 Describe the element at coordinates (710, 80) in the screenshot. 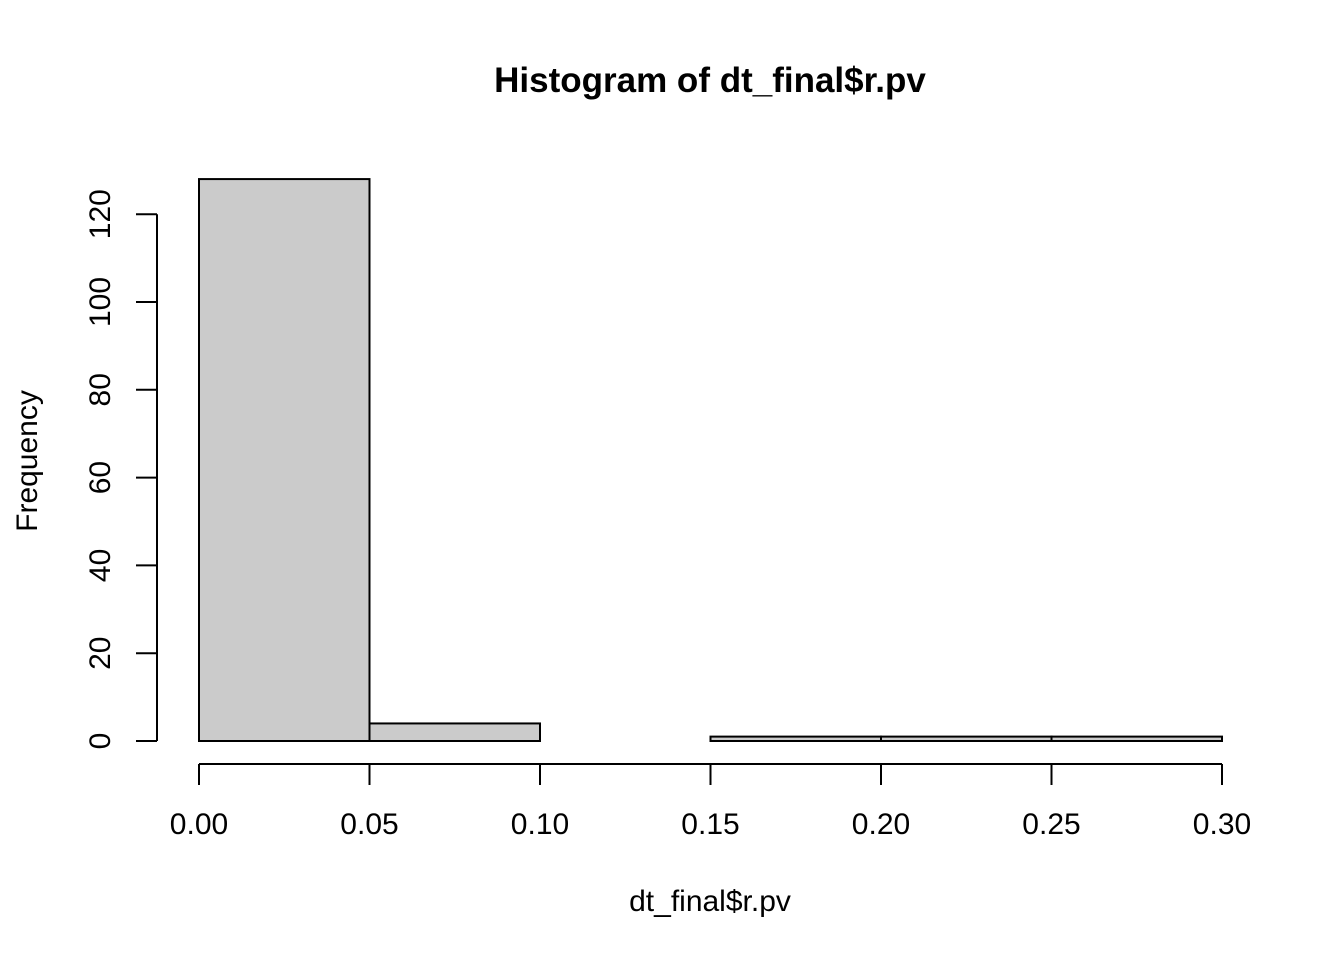

I see `chart-title: Histogram of dt_final$r.pv` at that location.